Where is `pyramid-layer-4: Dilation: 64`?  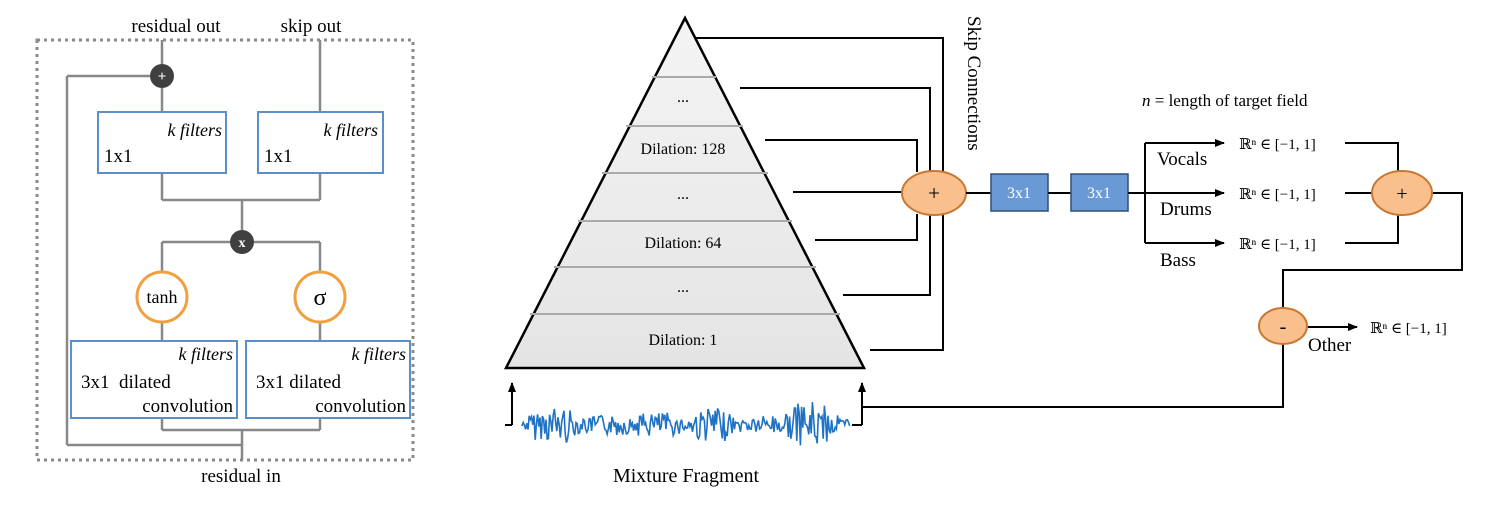
pyramid-layer-4: Dilation: 64 is located at coordinates (683, 243).